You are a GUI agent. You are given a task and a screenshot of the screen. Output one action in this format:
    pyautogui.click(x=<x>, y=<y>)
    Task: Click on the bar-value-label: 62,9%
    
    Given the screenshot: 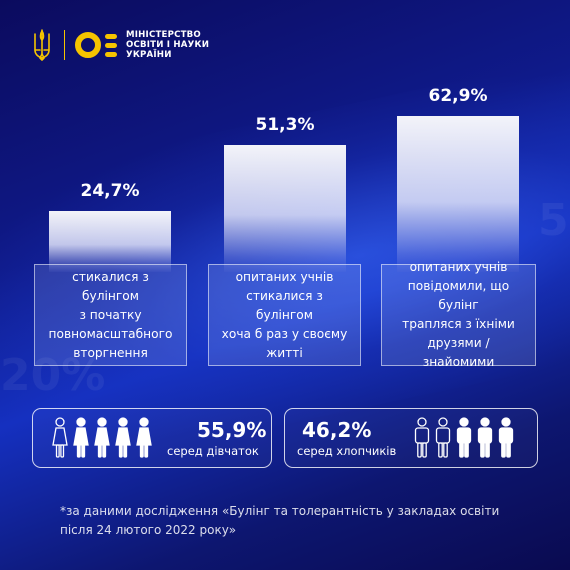 What is the action you would take?
    pyautogui.click(x=458, y=96)
    